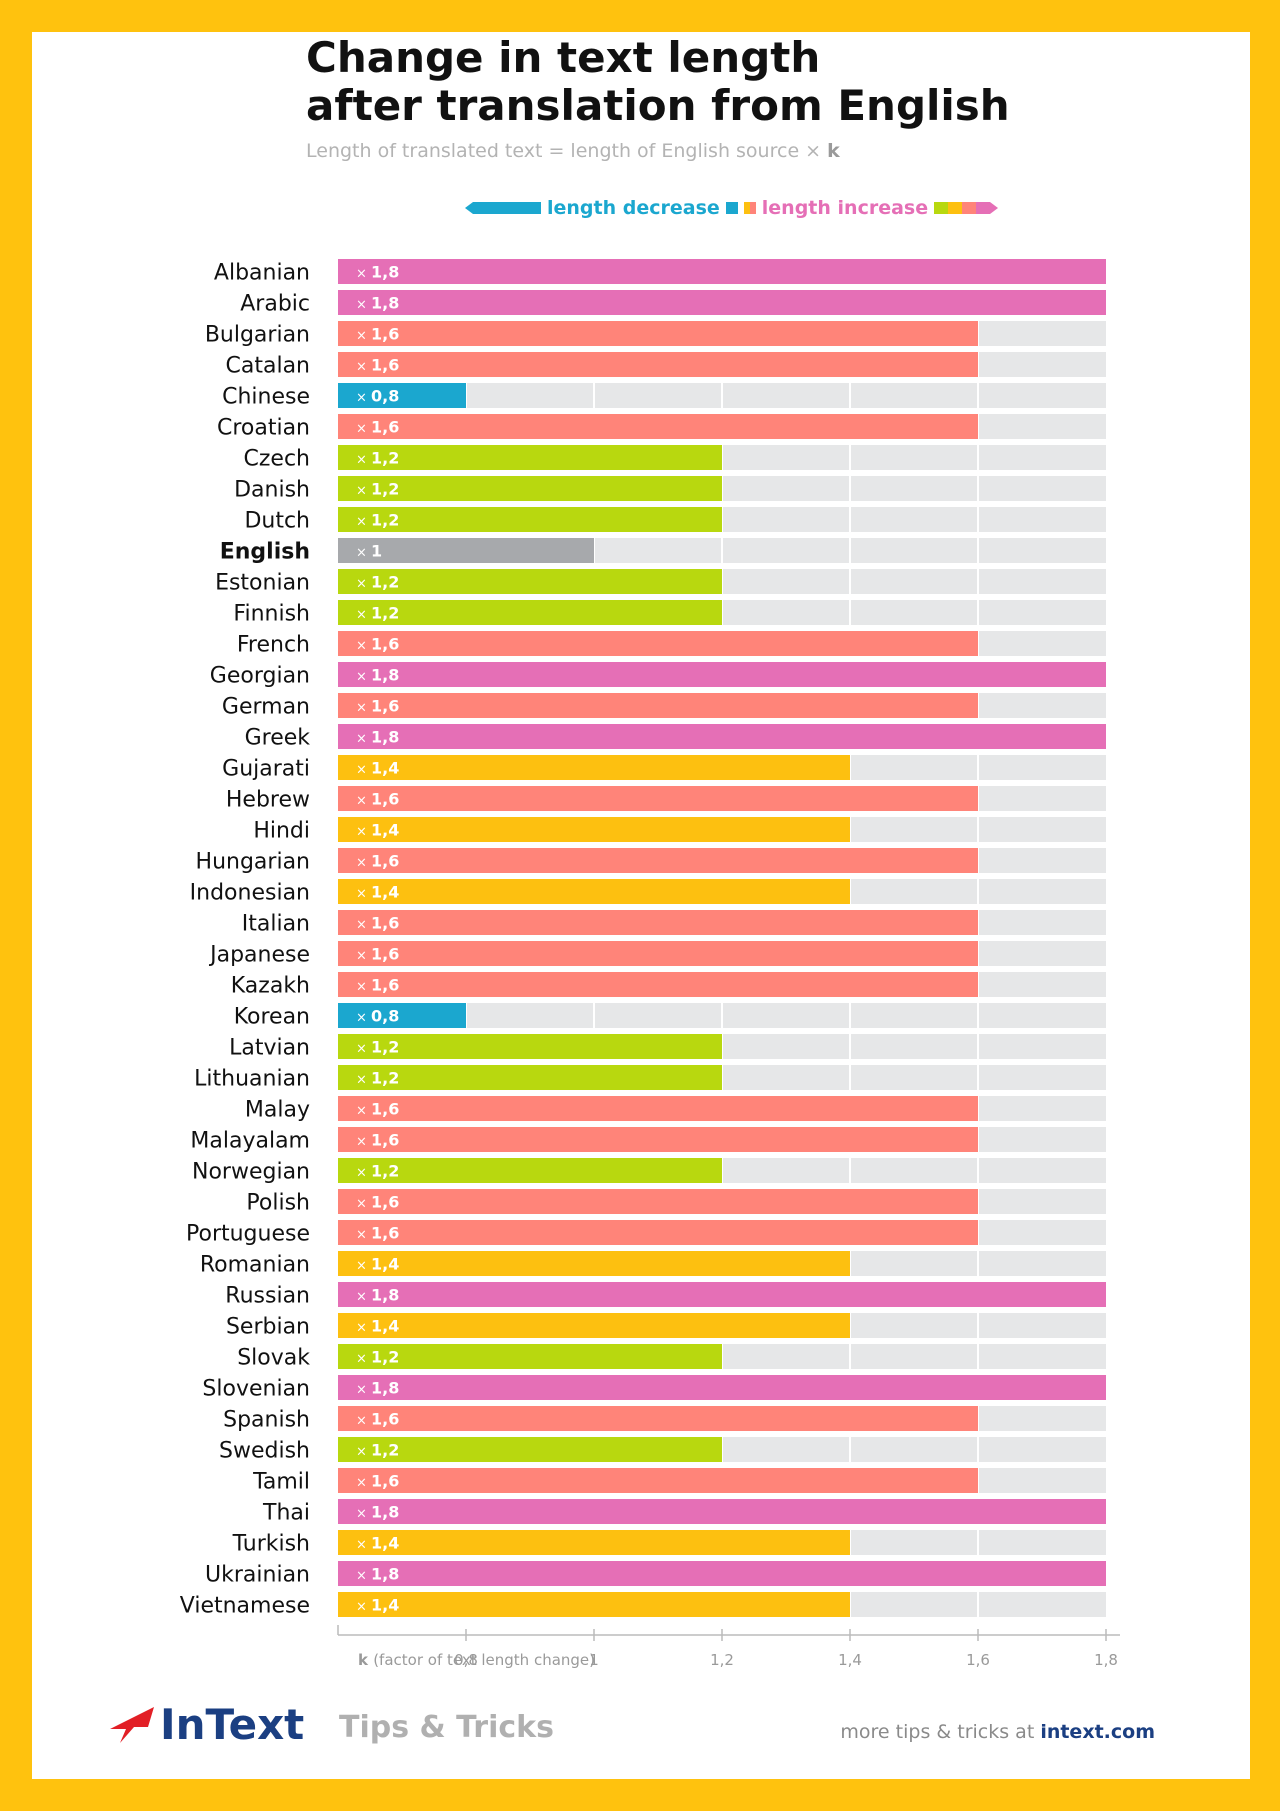 The width and height of the screenshot is (1280, 1811). I want to click on subtitle-k: k, so click(833, 151).